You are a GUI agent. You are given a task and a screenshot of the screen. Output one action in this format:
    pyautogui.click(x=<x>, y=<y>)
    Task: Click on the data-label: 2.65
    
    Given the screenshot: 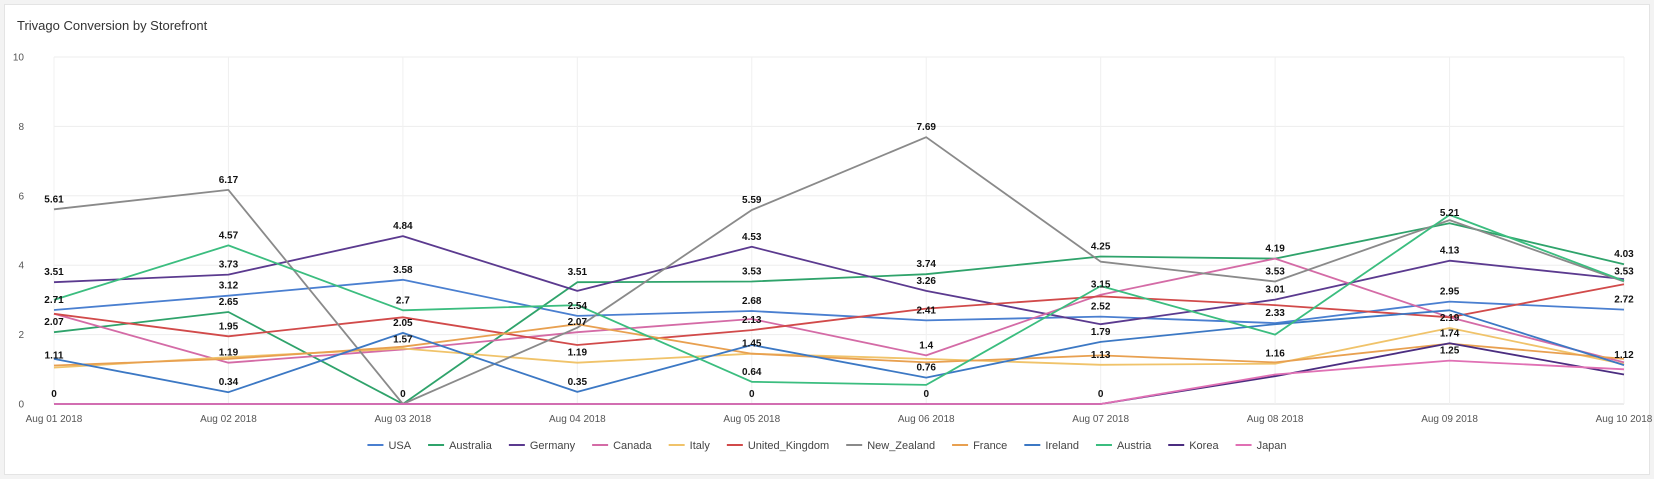 What is the action you would take?
    pyautogui.click(x=229, y=302)
    